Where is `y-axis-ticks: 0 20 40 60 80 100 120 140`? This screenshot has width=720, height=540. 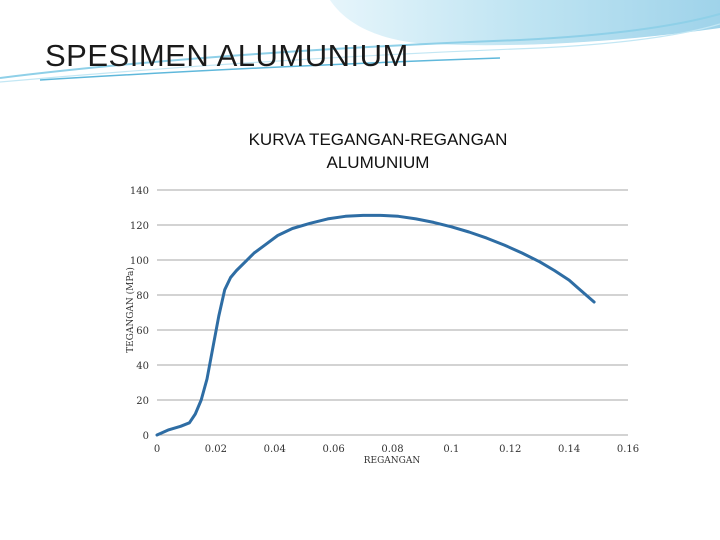
y-axis-ticks: 0 20 40 60 80 100 120 140 is located at coordinates (139, 314).